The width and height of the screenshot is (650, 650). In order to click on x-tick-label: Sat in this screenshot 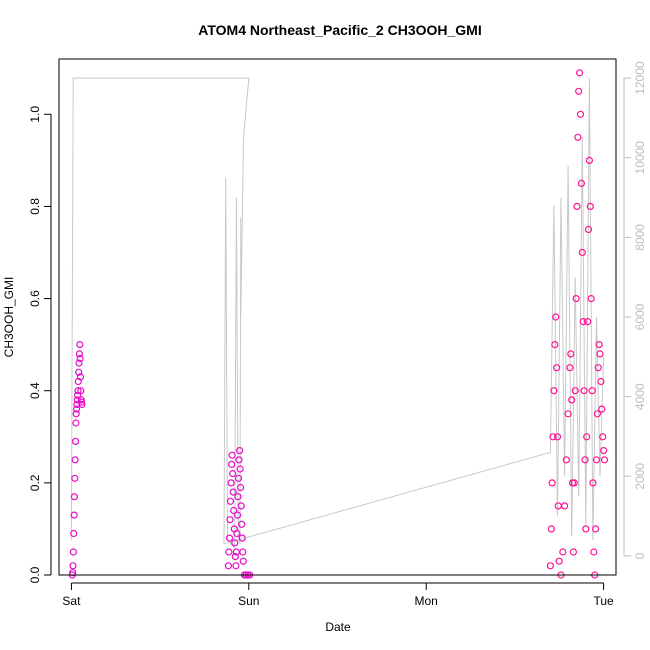, I will do `click(71, 601)`.